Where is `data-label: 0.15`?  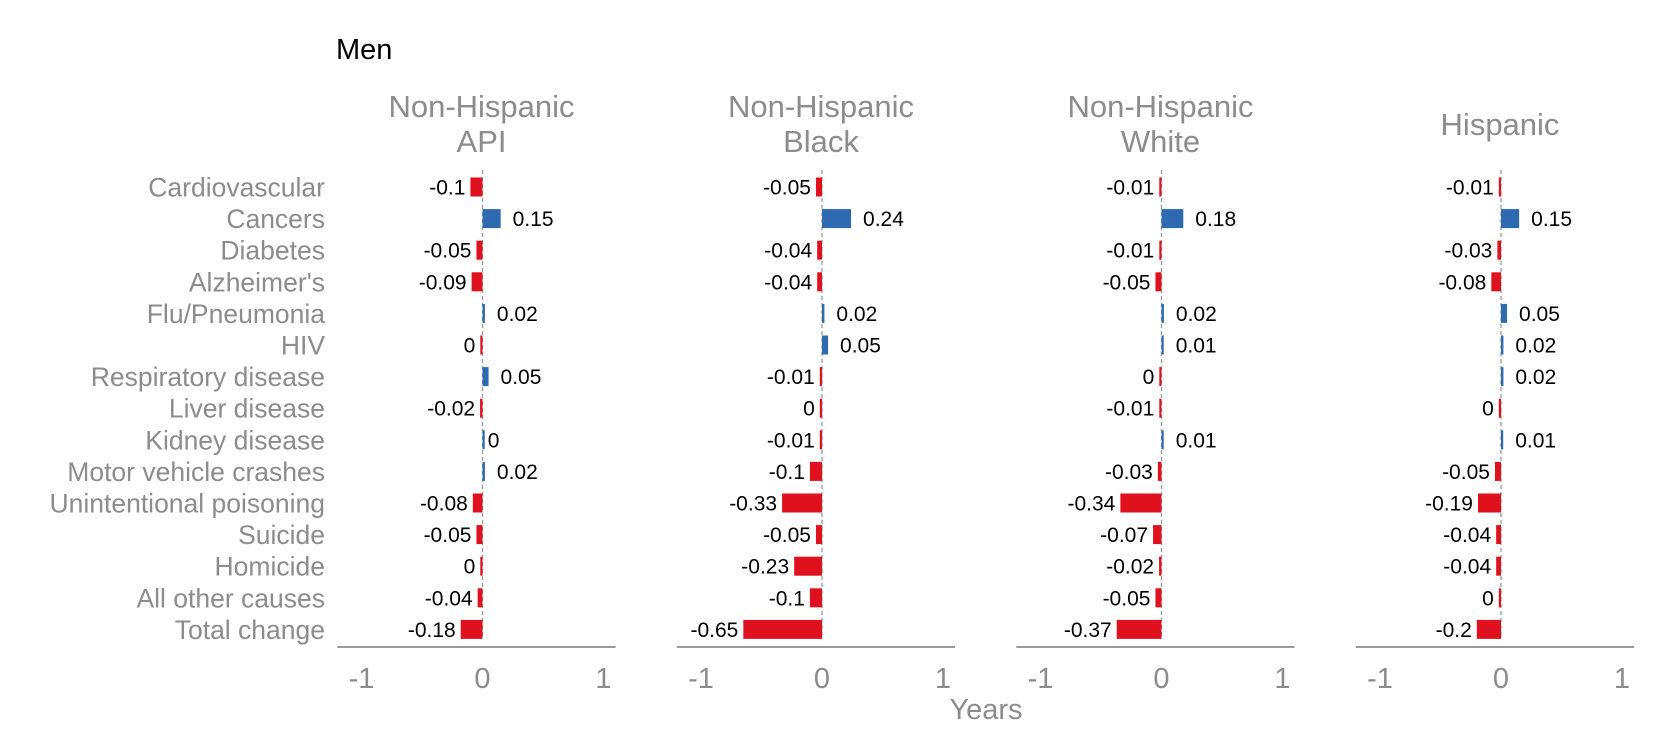 data-label: 0.15 is located at coordinates (1551, 219).